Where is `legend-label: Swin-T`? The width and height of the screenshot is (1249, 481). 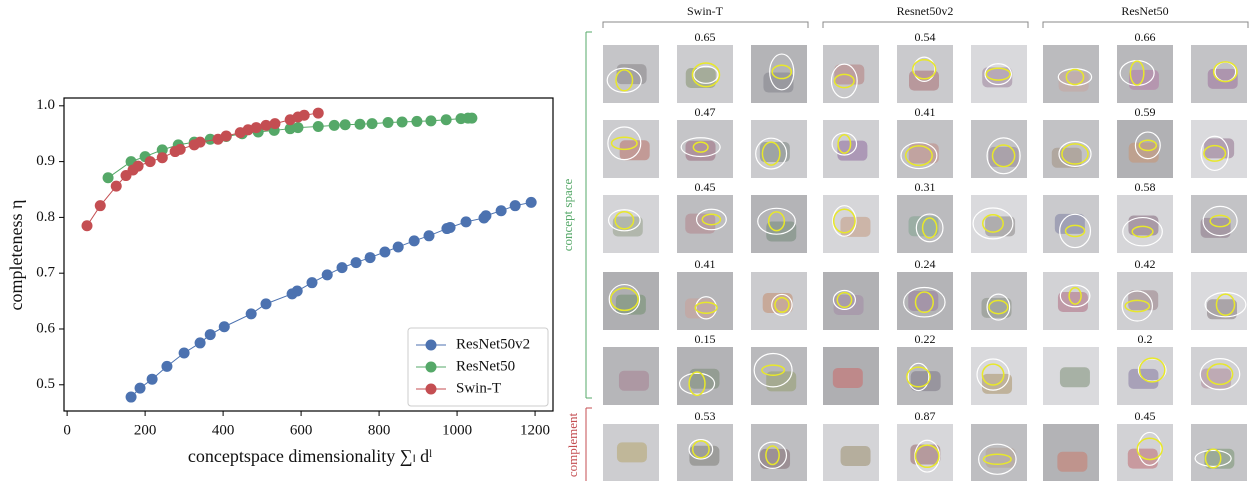
legend-label: Swin-T is located at coordinates (478, 388).